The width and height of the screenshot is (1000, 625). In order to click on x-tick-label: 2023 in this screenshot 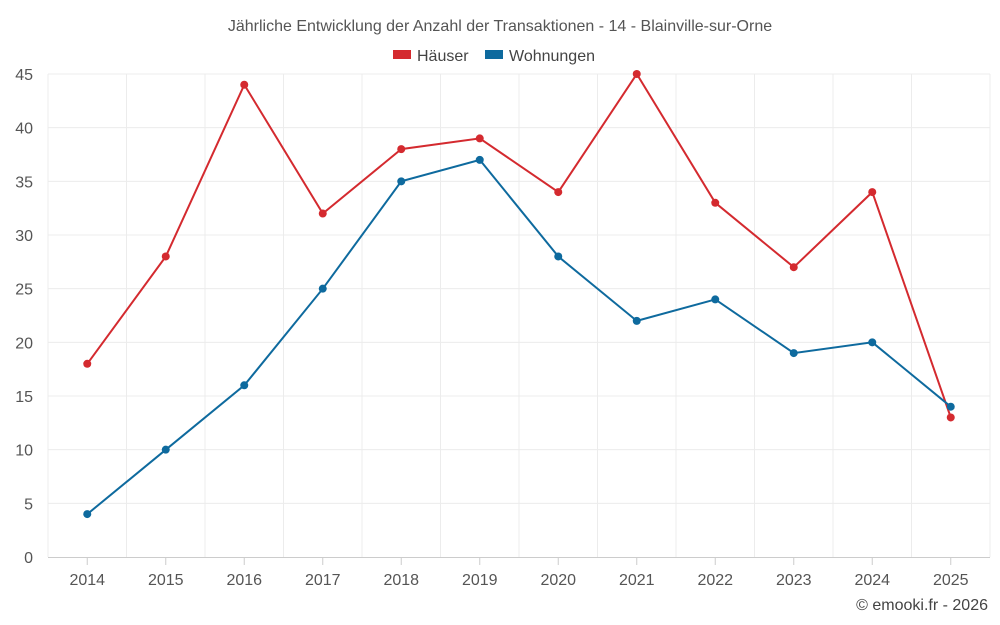, I will do `click(794, 580)`.